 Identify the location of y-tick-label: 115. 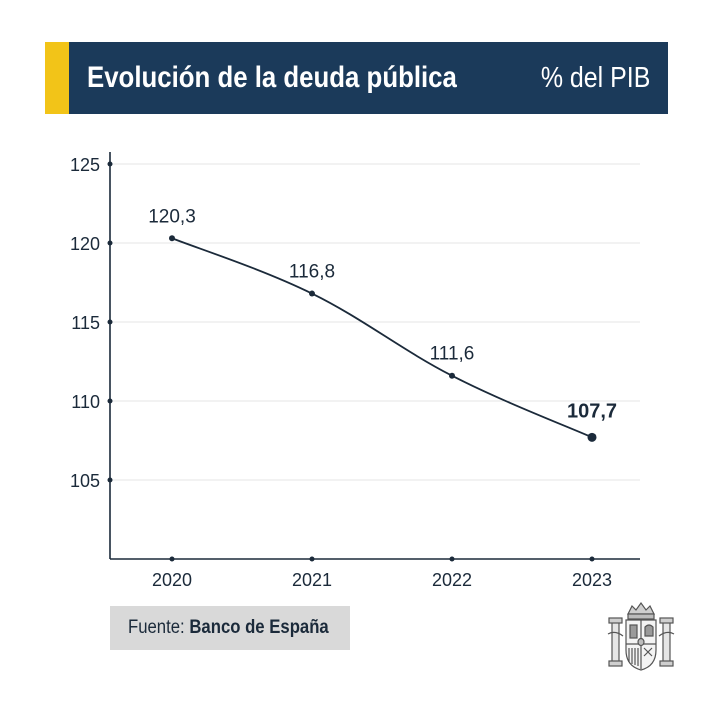
(85, 323).